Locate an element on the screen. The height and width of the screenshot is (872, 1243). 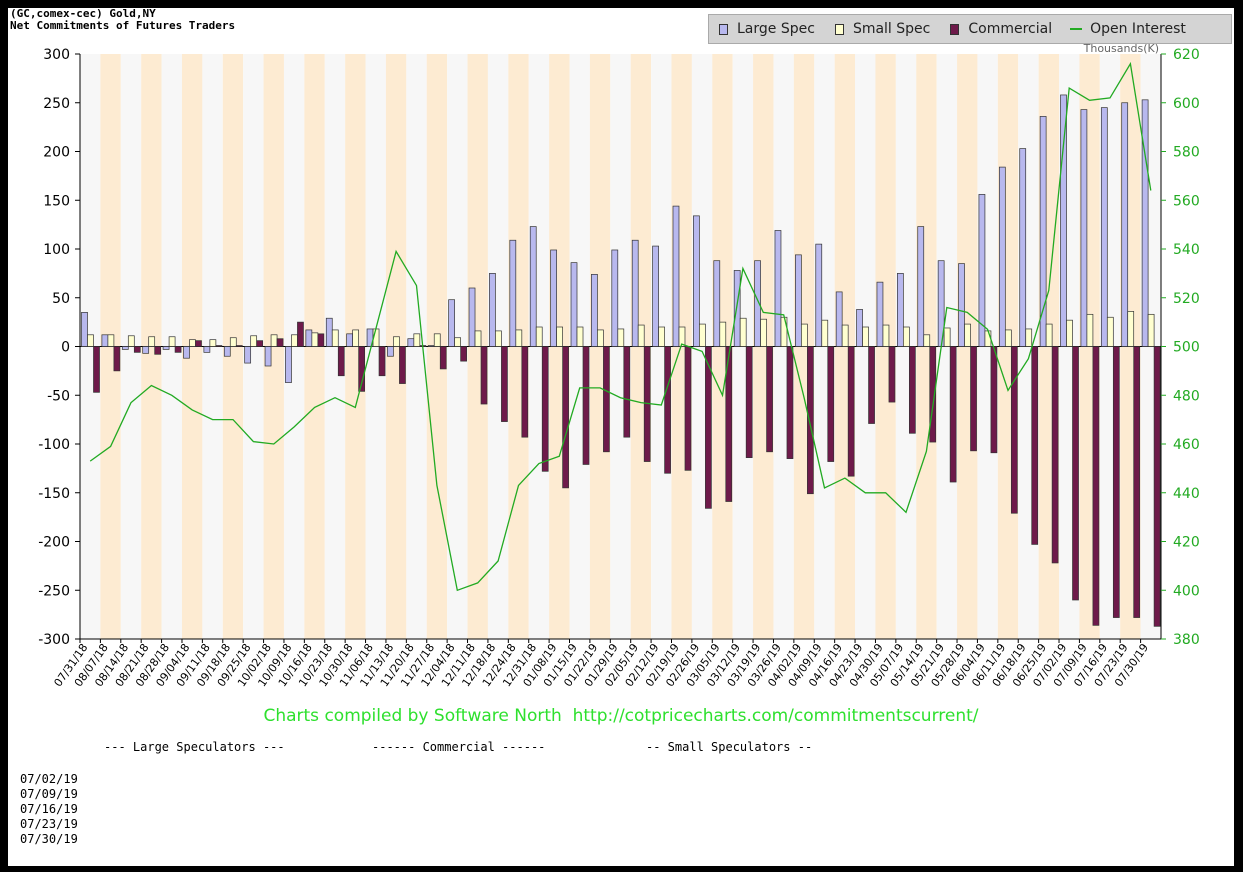
y-tick-label: -150 is located at coordinates (54, 494).